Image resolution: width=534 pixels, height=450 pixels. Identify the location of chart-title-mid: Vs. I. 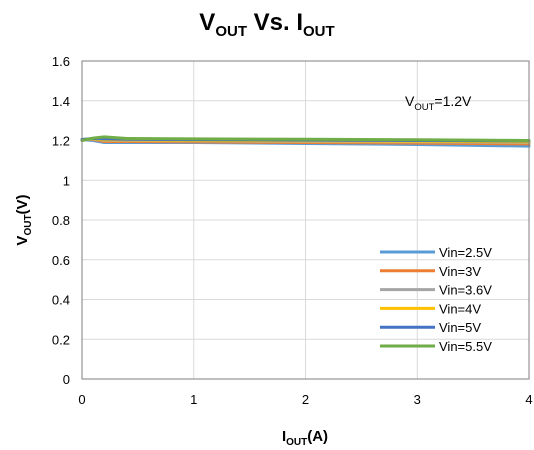
(275, 22).